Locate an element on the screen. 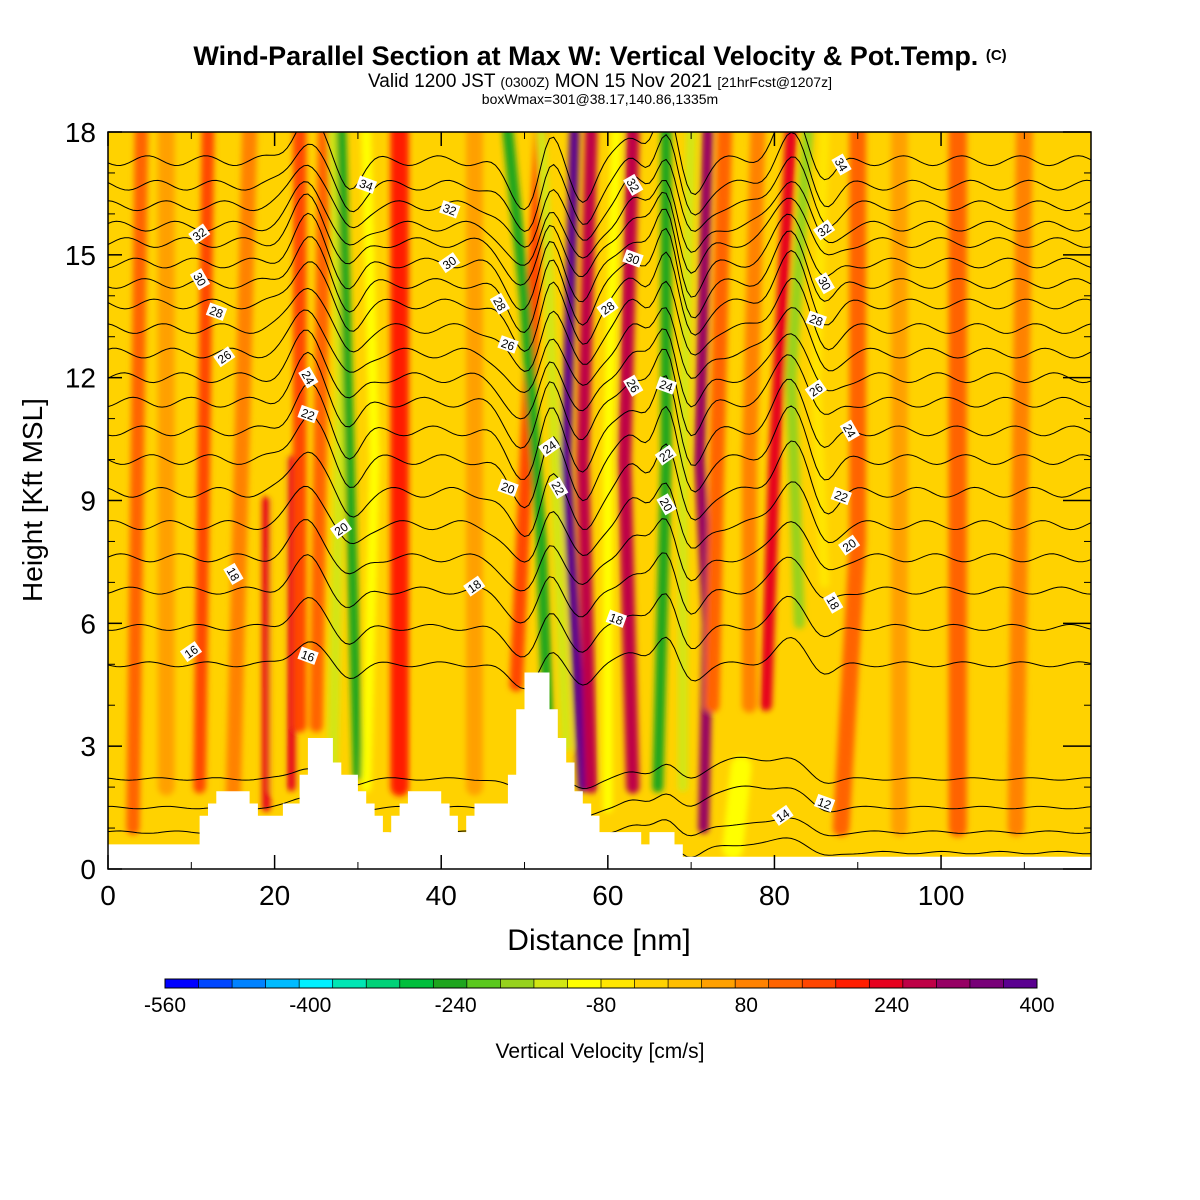  isentrope-label-15: 24 is located at coordinates (308, 377).